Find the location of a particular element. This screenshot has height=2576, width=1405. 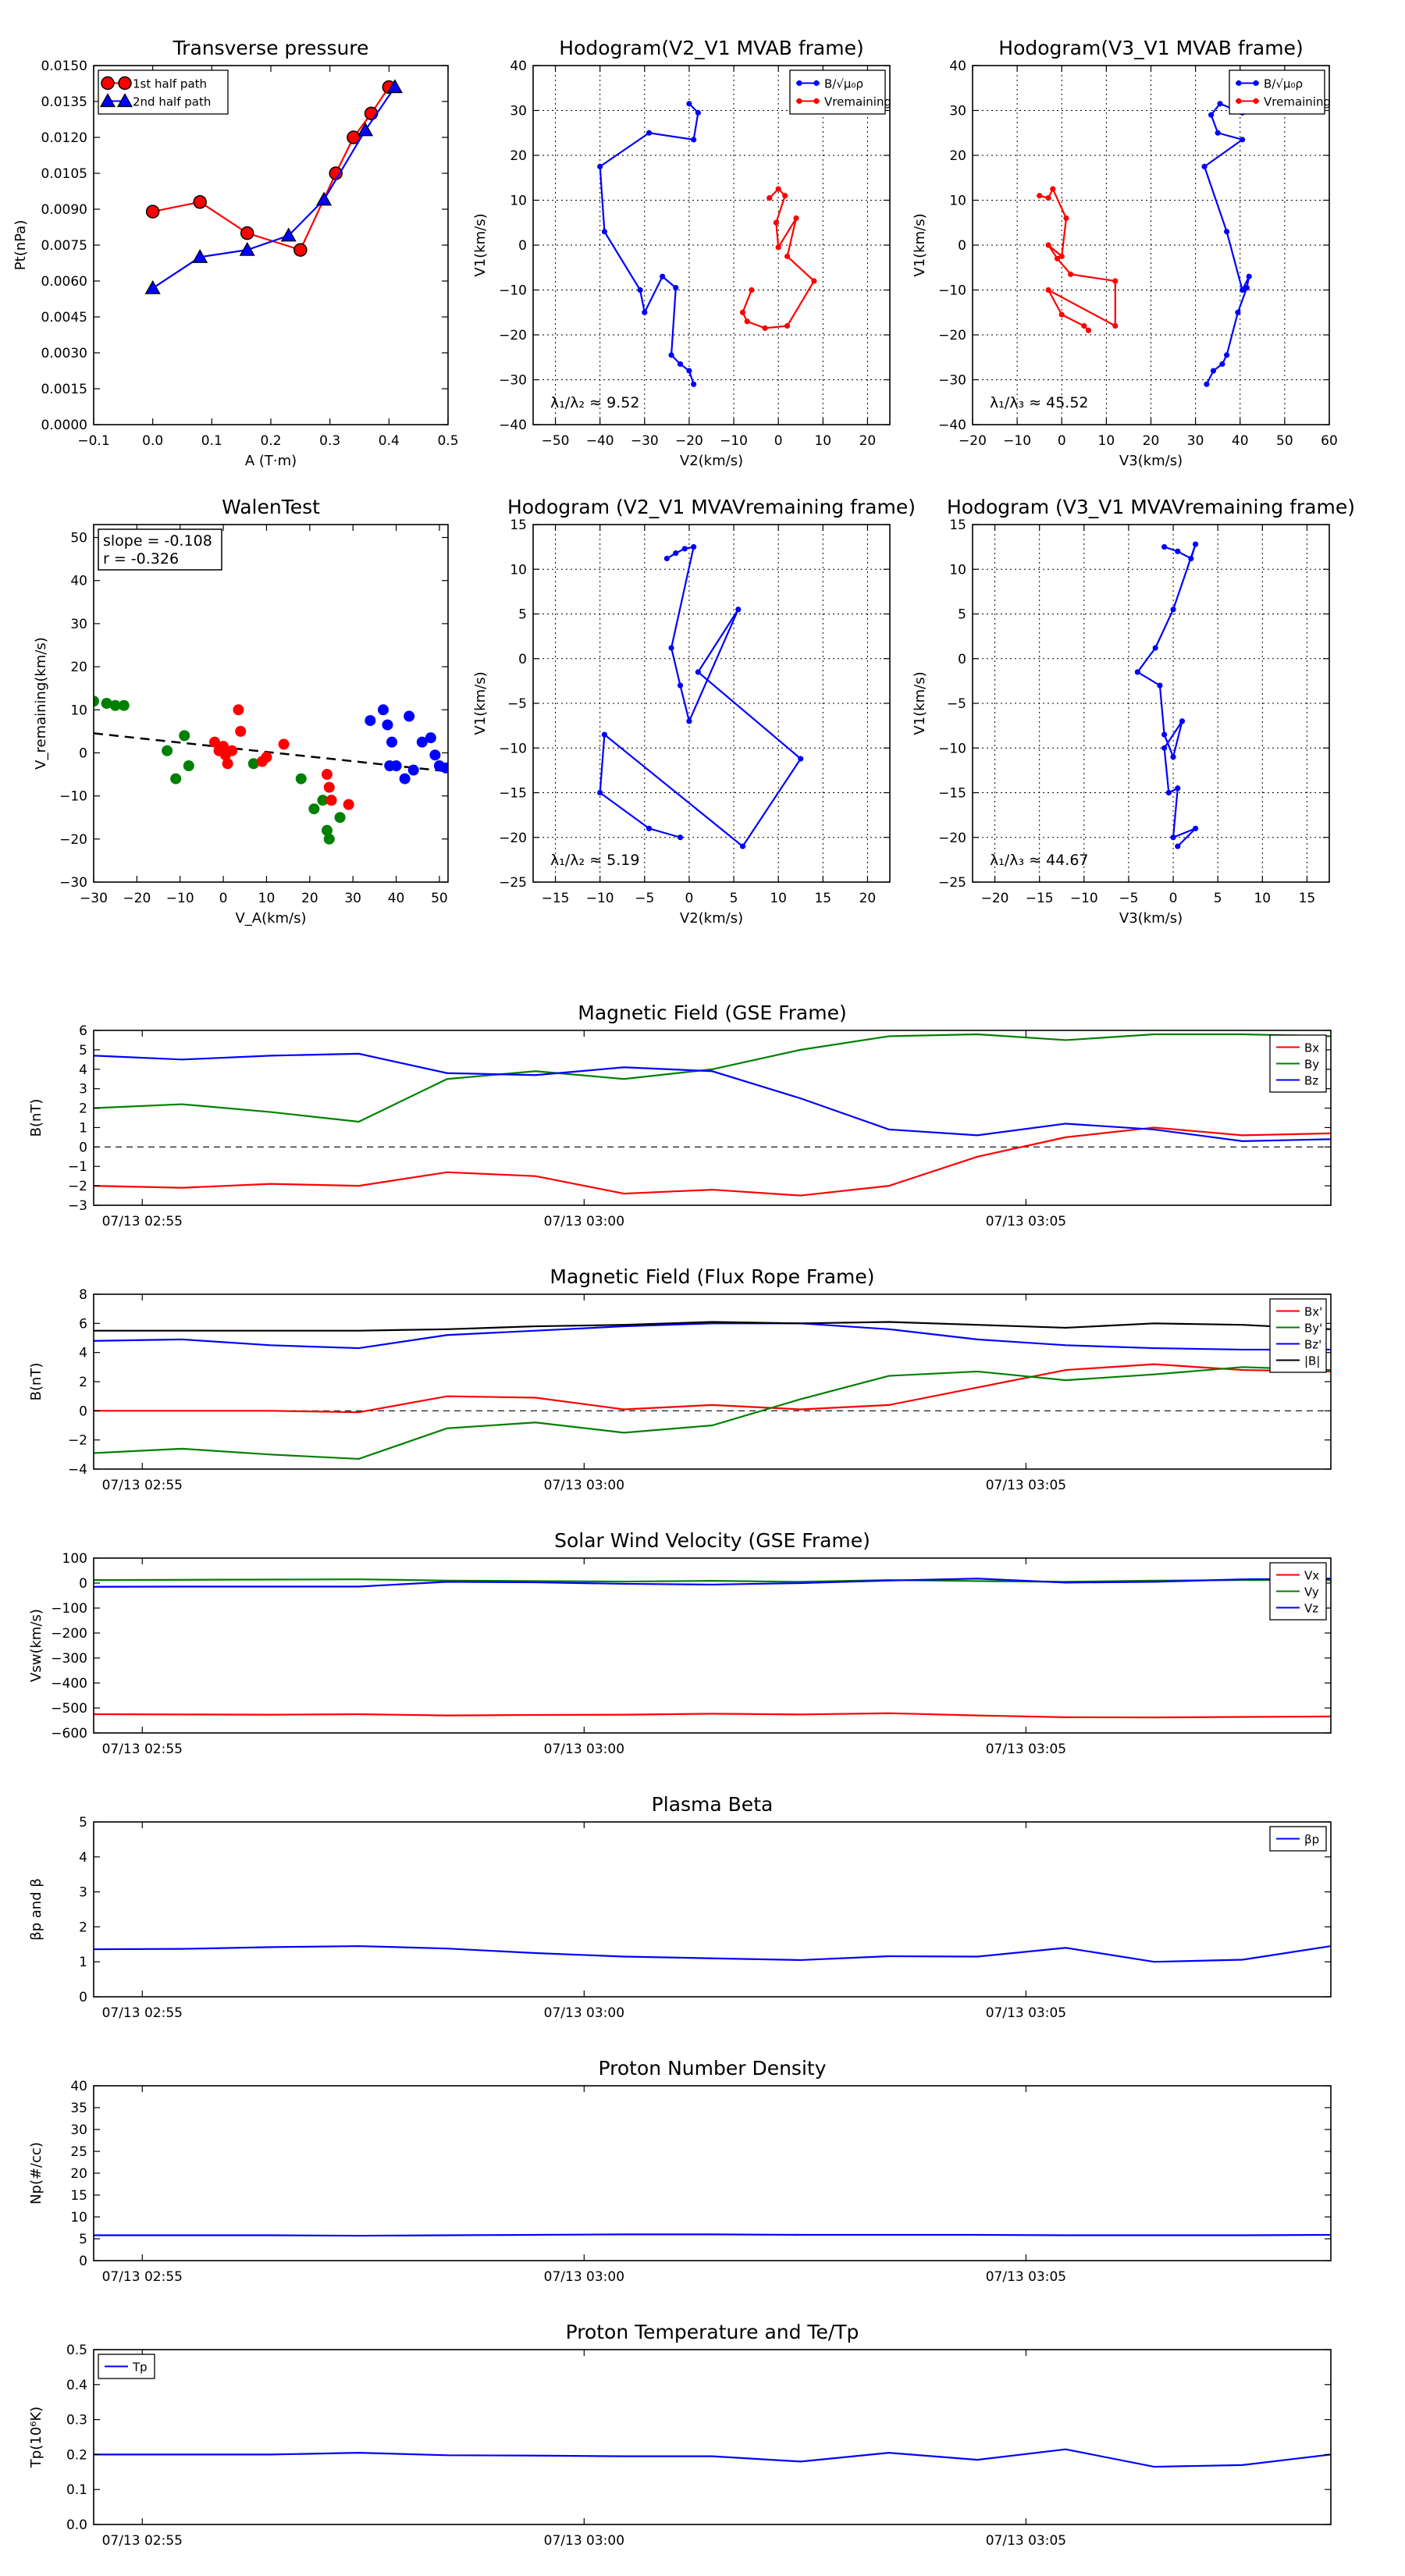

y-tick-label: 30 is located at coordinates (958, 111).